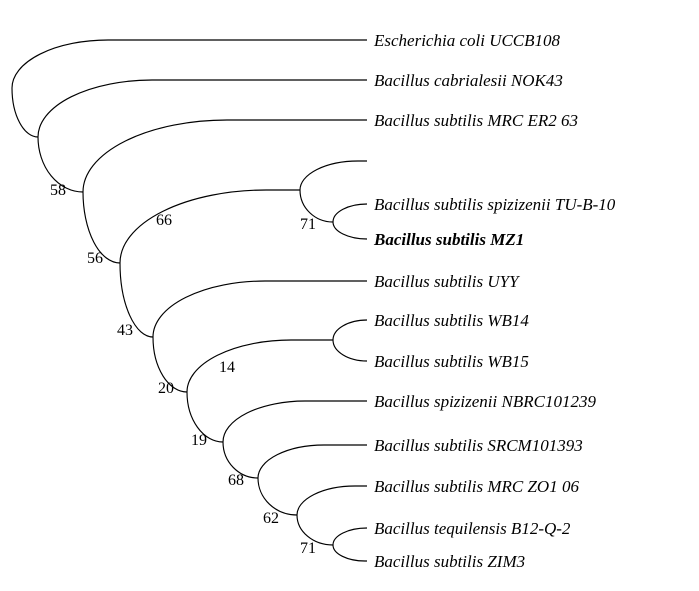  I want to click on support-value: 62, so click(271, 518).